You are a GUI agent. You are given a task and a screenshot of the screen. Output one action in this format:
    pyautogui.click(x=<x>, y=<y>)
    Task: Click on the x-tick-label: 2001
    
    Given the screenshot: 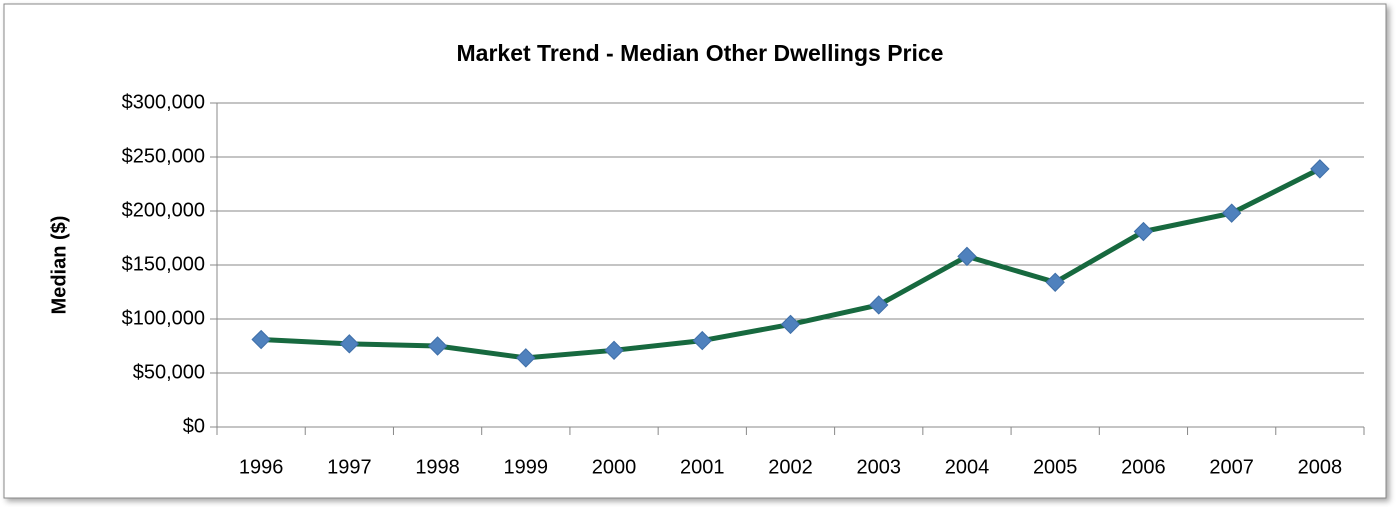 What is the action you would take?
    pyautogui.click(x=702, y=467)
    